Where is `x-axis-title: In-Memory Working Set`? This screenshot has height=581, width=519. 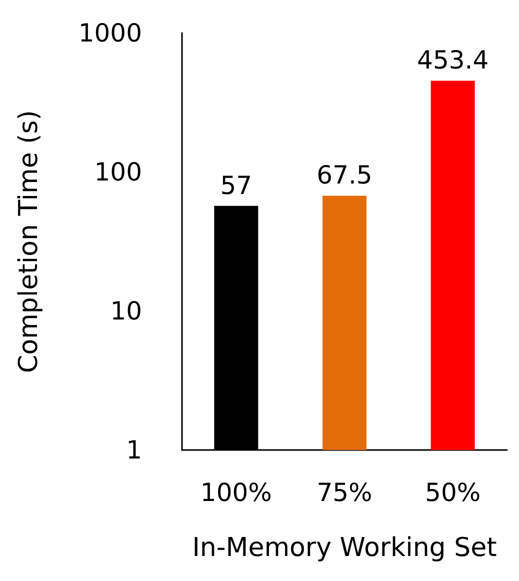 x-axis-title: In-Memory Working Set is located at coordinates (344, 548).